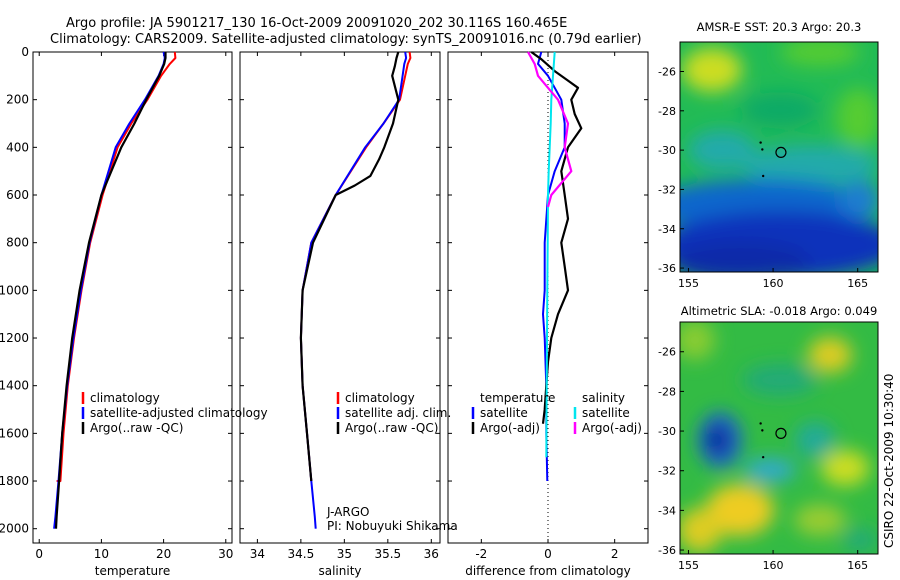 This screenshot has width=900, height=580. I want to click on y-tick-label: 800, so click(17, 243).